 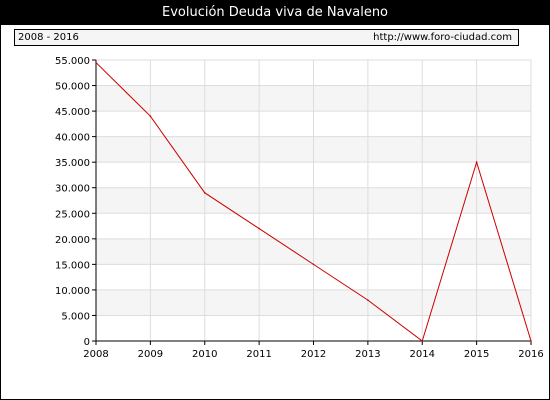 I want to click on y-tick-label: 40.000, so click(x=72, y=138).